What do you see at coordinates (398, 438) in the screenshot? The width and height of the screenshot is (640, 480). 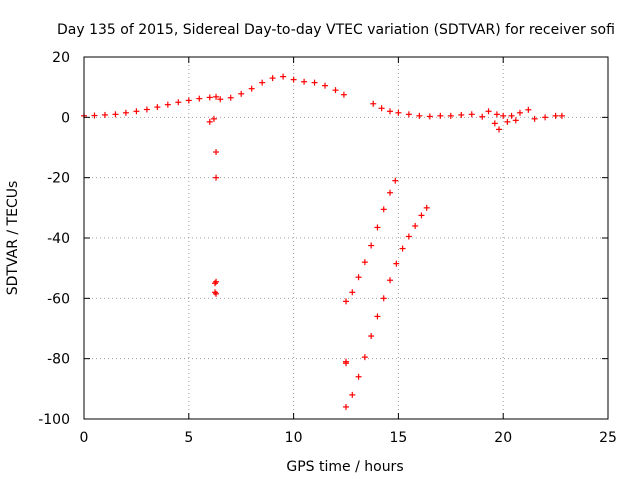 I see `x-tick-label: 15` at bounding box center [398, 438].